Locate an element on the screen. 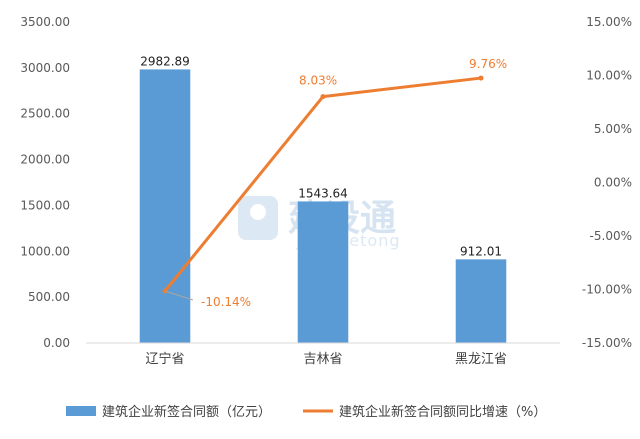 The height and width of the screenshot is (439, 640). legend-label-line: 建筑企业新签合同额同比增速（%） is located at coordinates (442, 412).